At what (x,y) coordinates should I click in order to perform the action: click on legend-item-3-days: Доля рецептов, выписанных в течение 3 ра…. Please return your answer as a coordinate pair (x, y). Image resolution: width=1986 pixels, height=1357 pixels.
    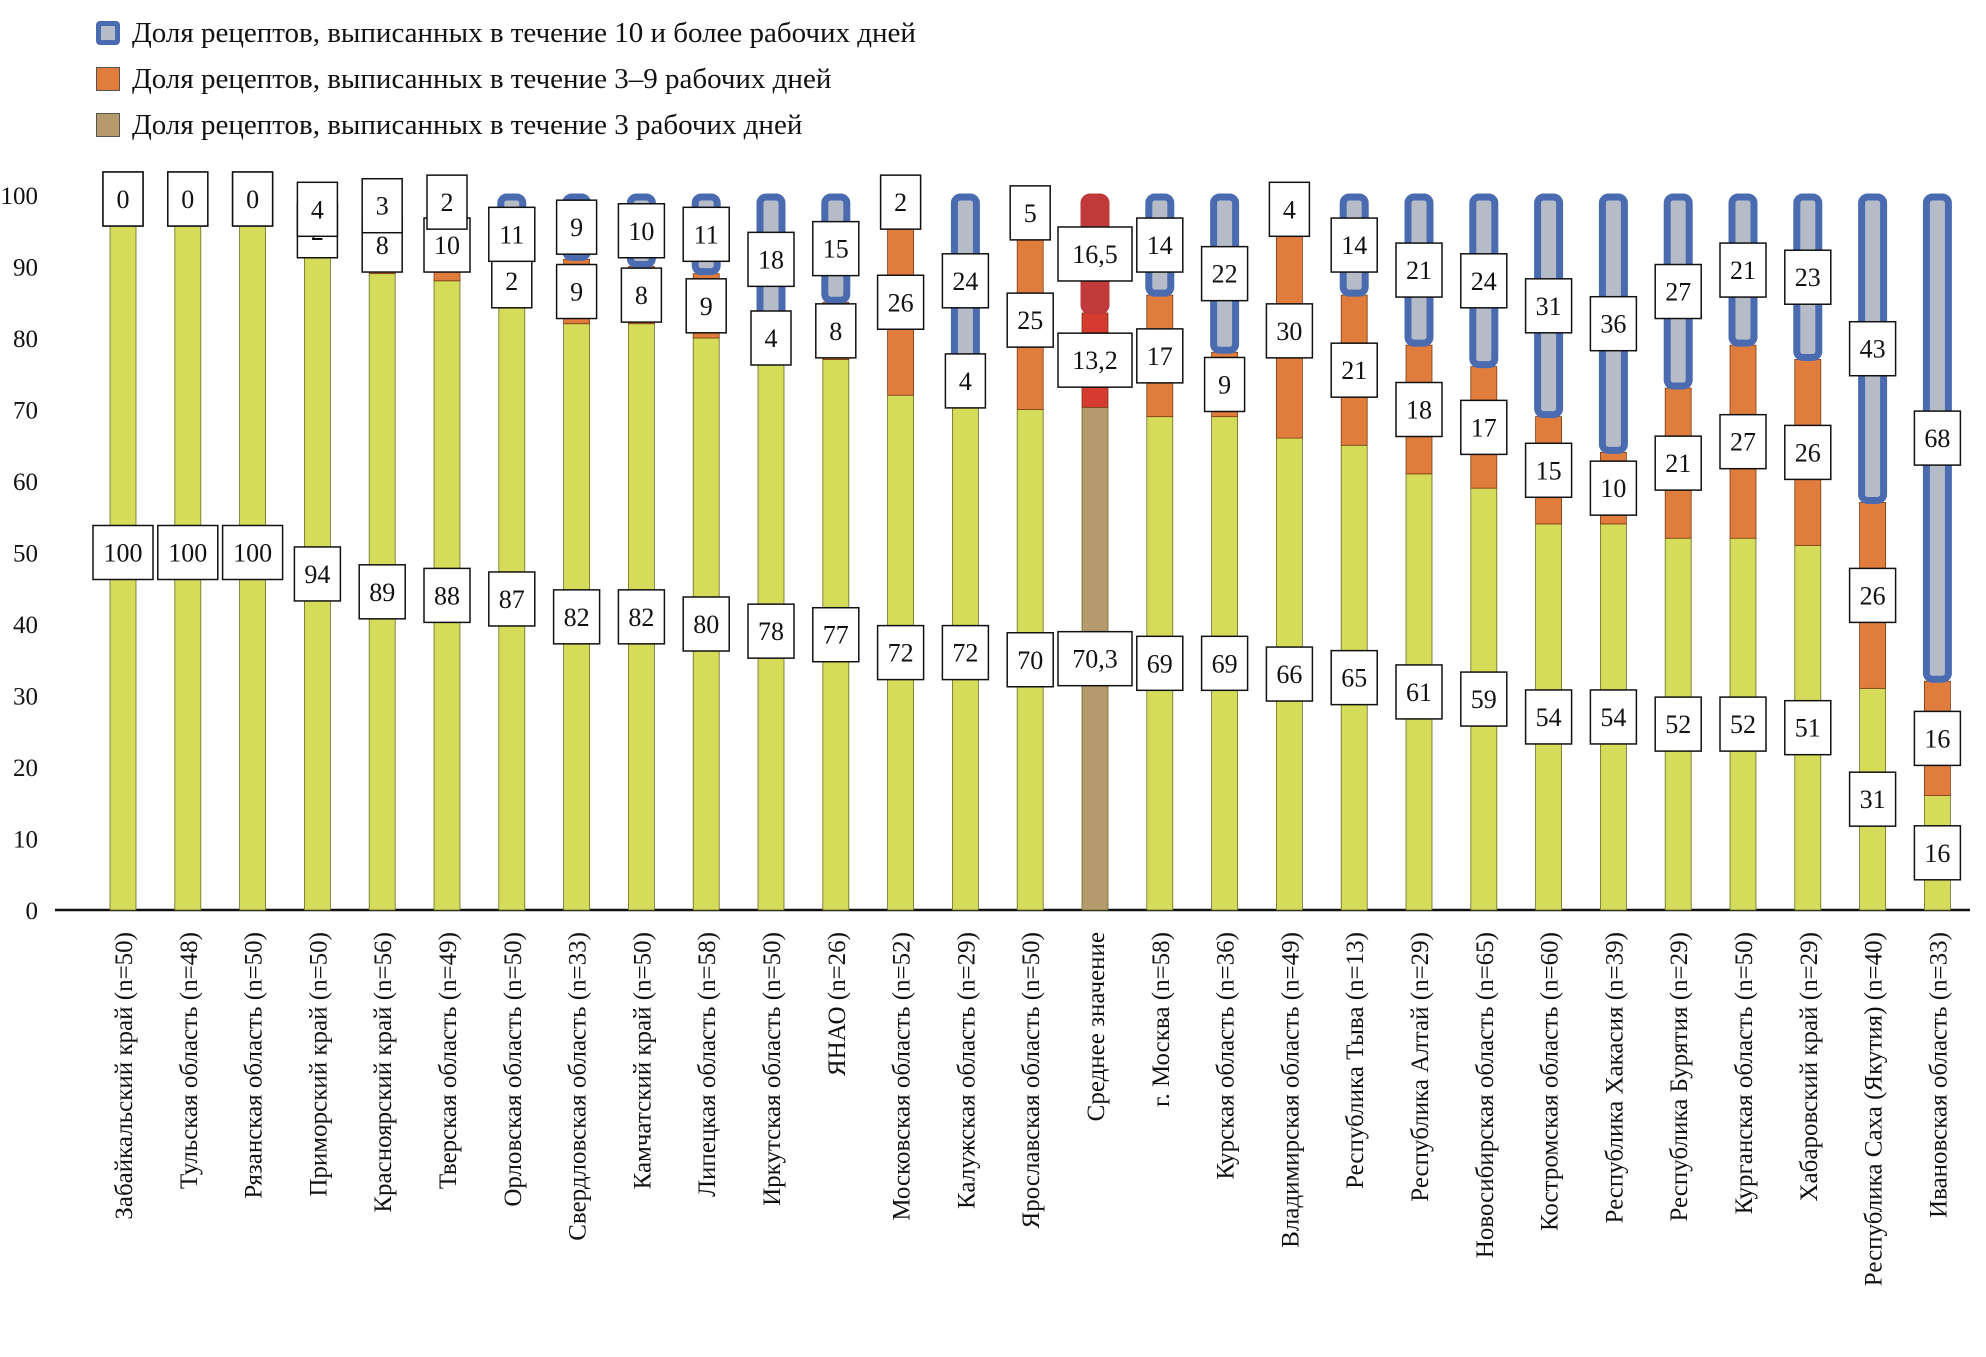
    Looking at the image, I should click on (506, 125).